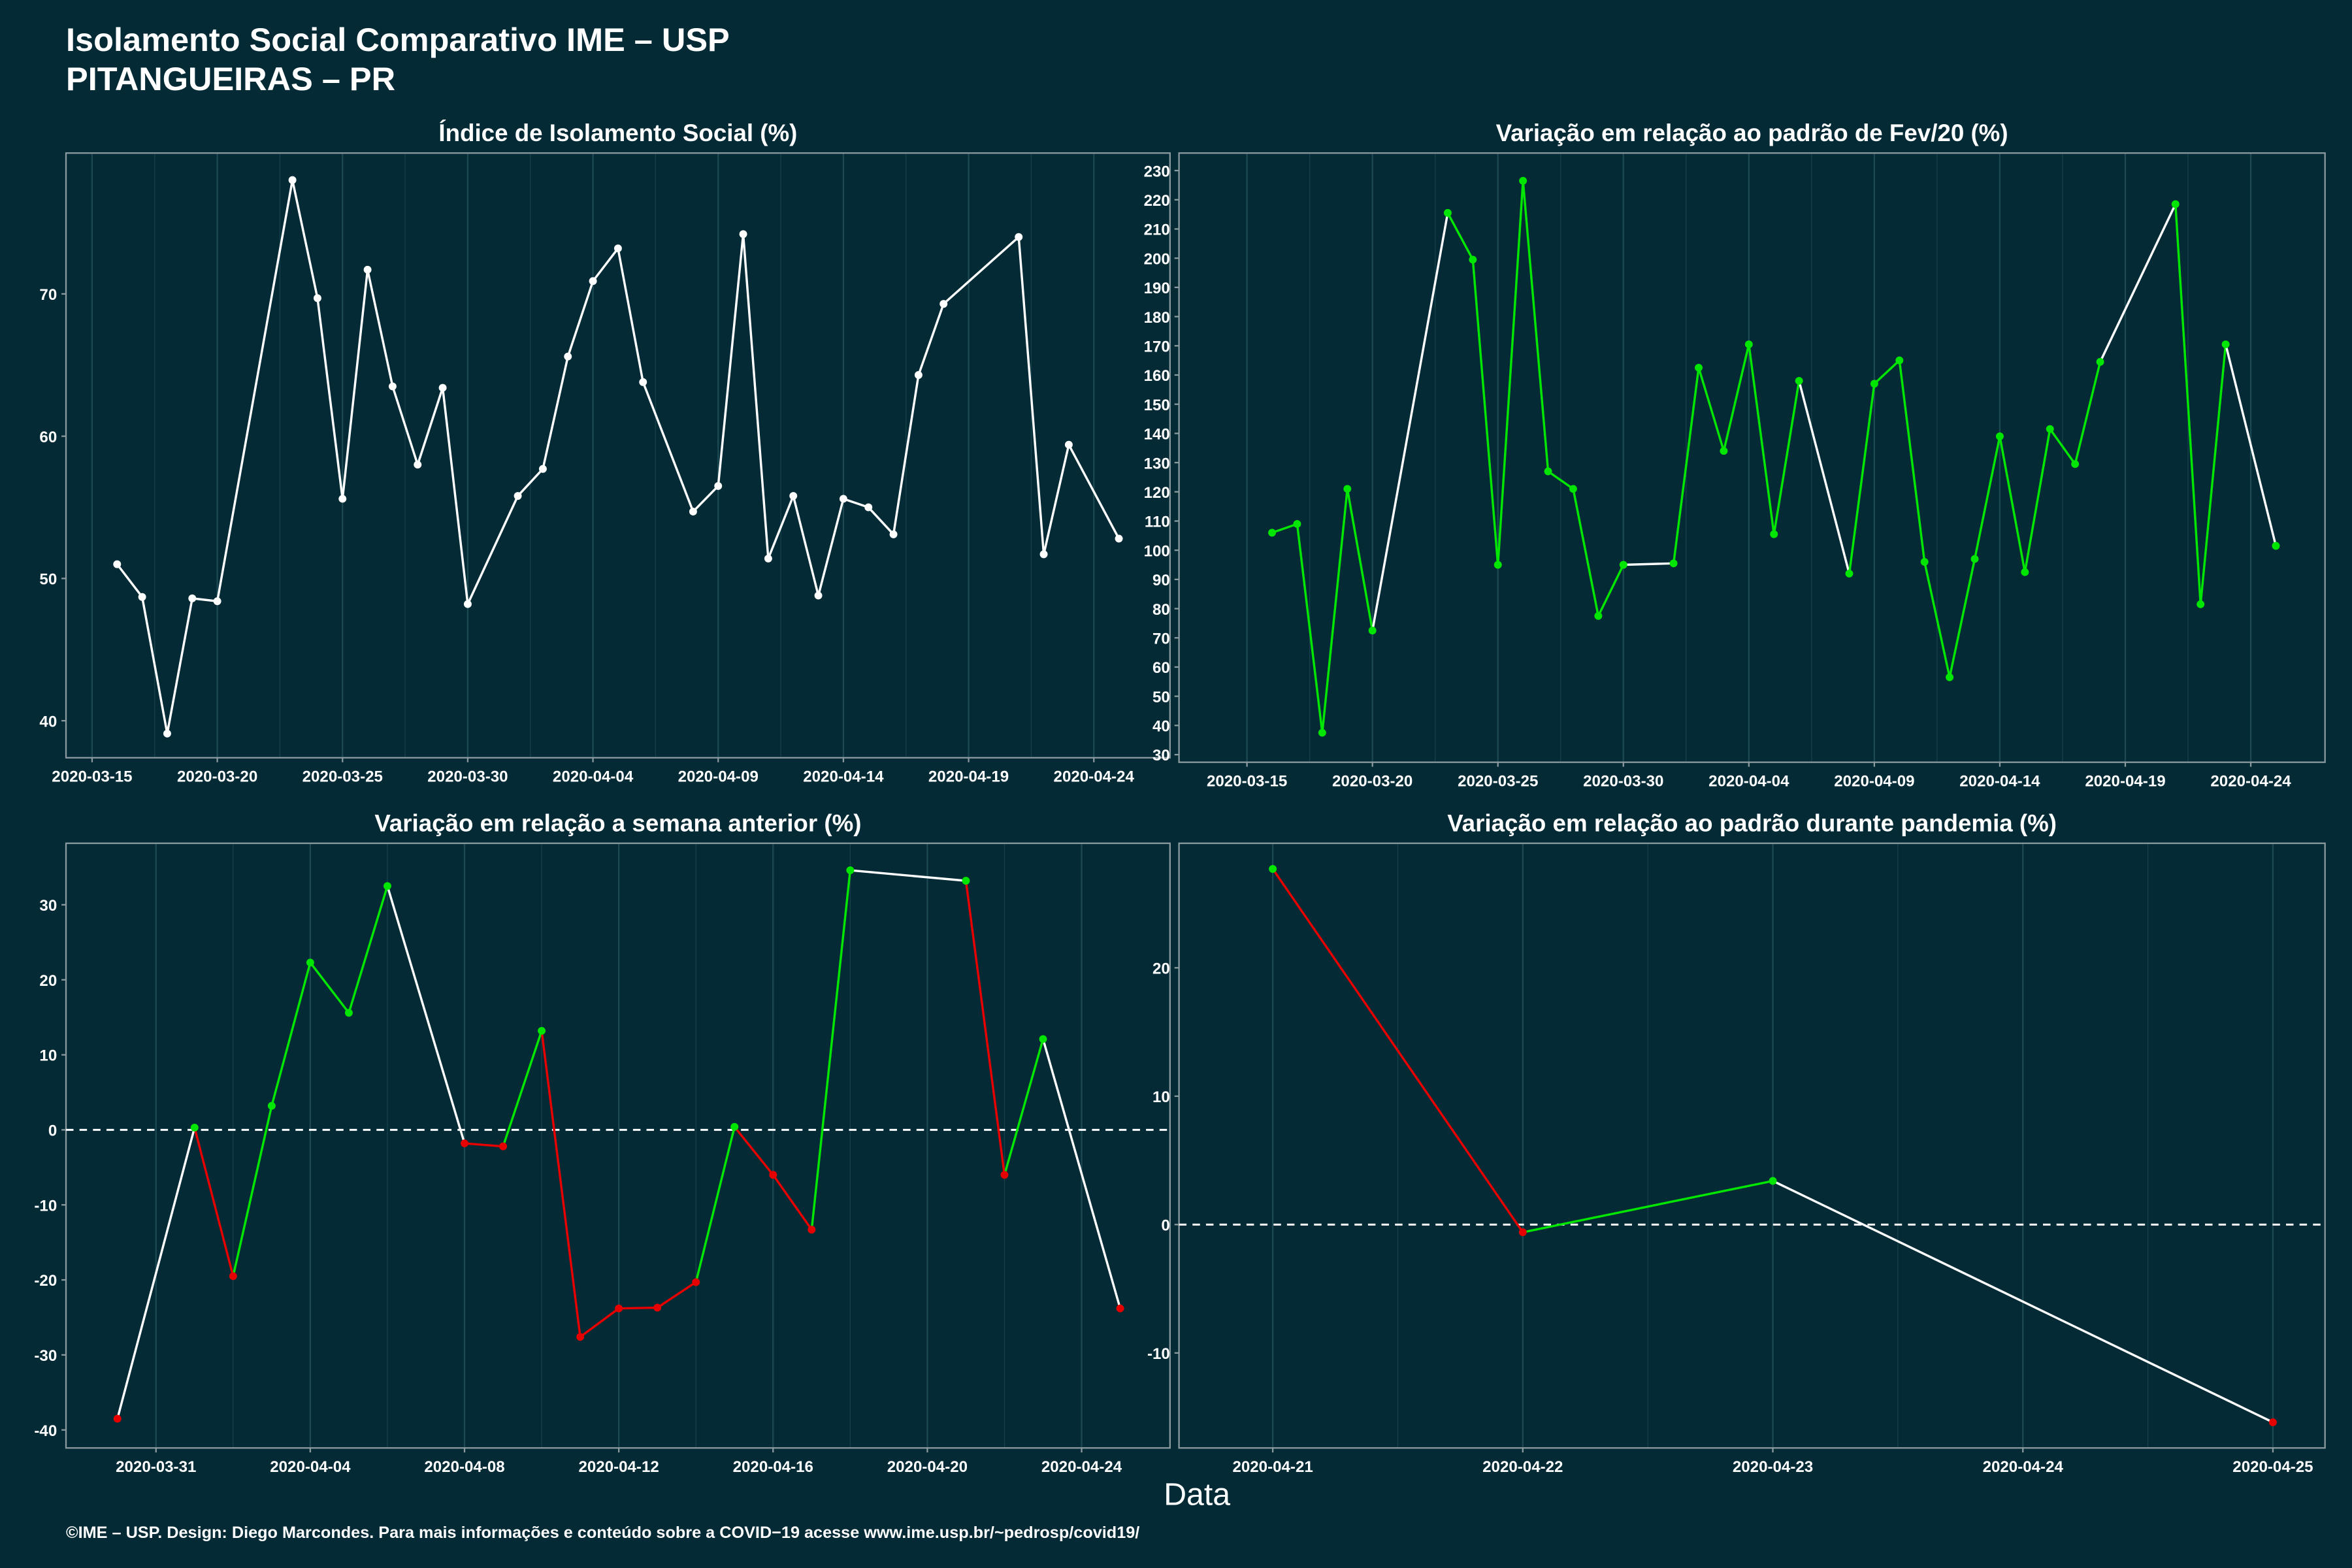  I want to click on y-tick-label: 20, so click(48, 981).